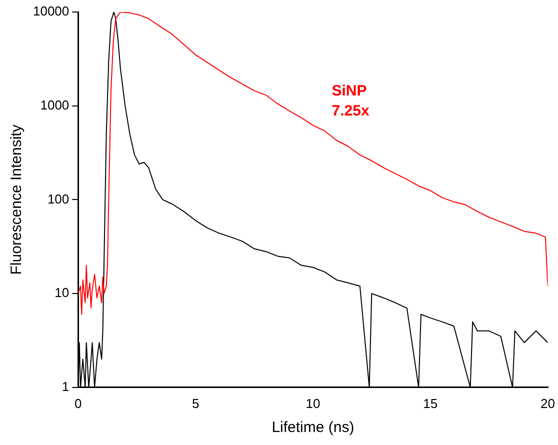  Describe the element at coordinates (548, 403) in the screenshot. I see `x-tick-label: 20` at that location.